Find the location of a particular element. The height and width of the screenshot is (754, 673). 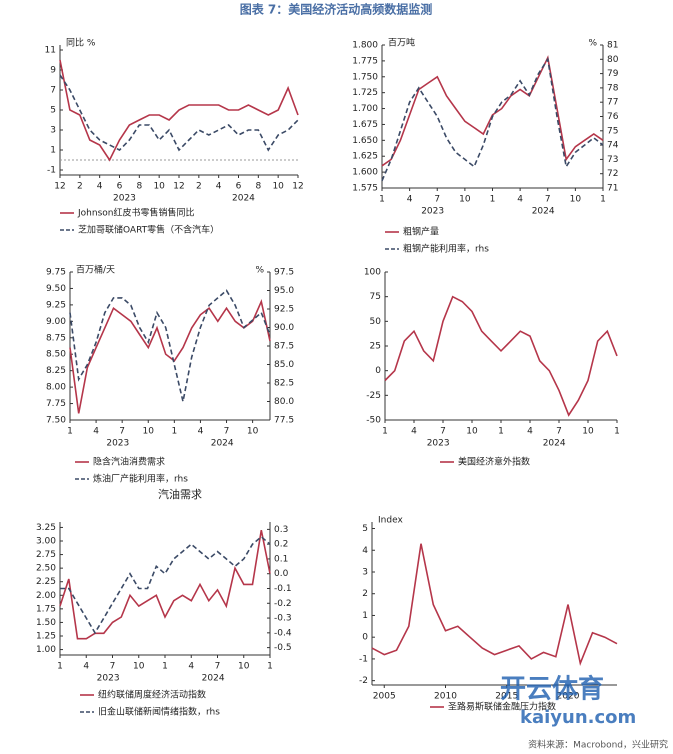

y-tick-label: 7.50 is located at coordinates (56, 421).